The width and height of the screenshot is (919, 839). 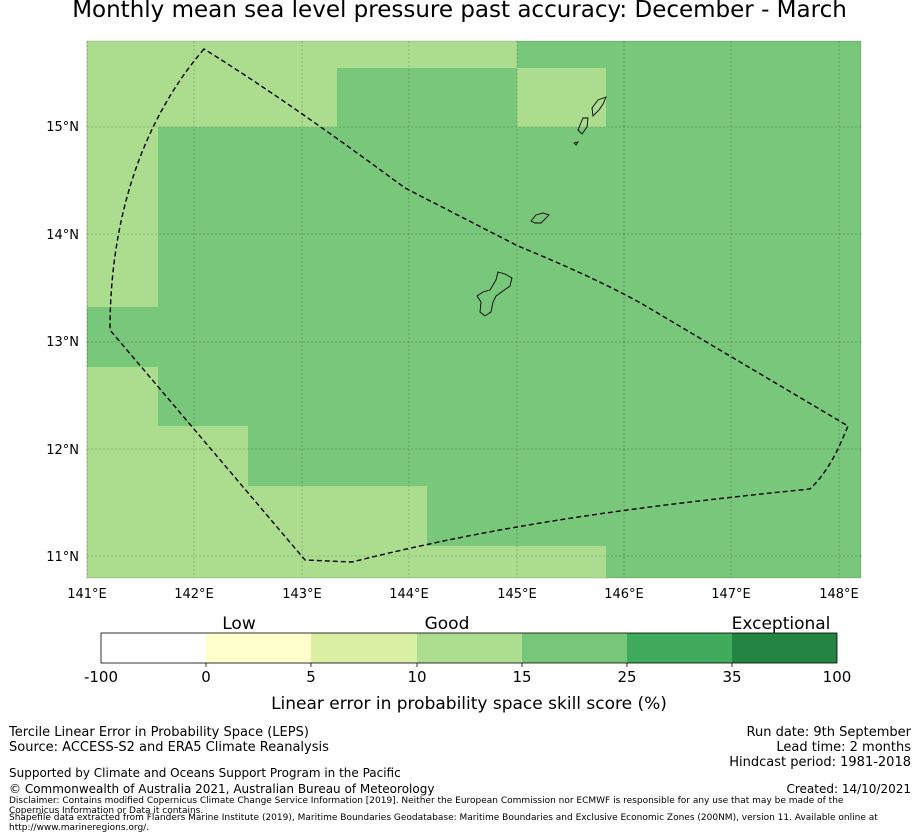 What do you see at coordinates (781, 624) in the screenshot?
I see `category-label-exceptional: Exceptional` at bounding box center [781, 624].